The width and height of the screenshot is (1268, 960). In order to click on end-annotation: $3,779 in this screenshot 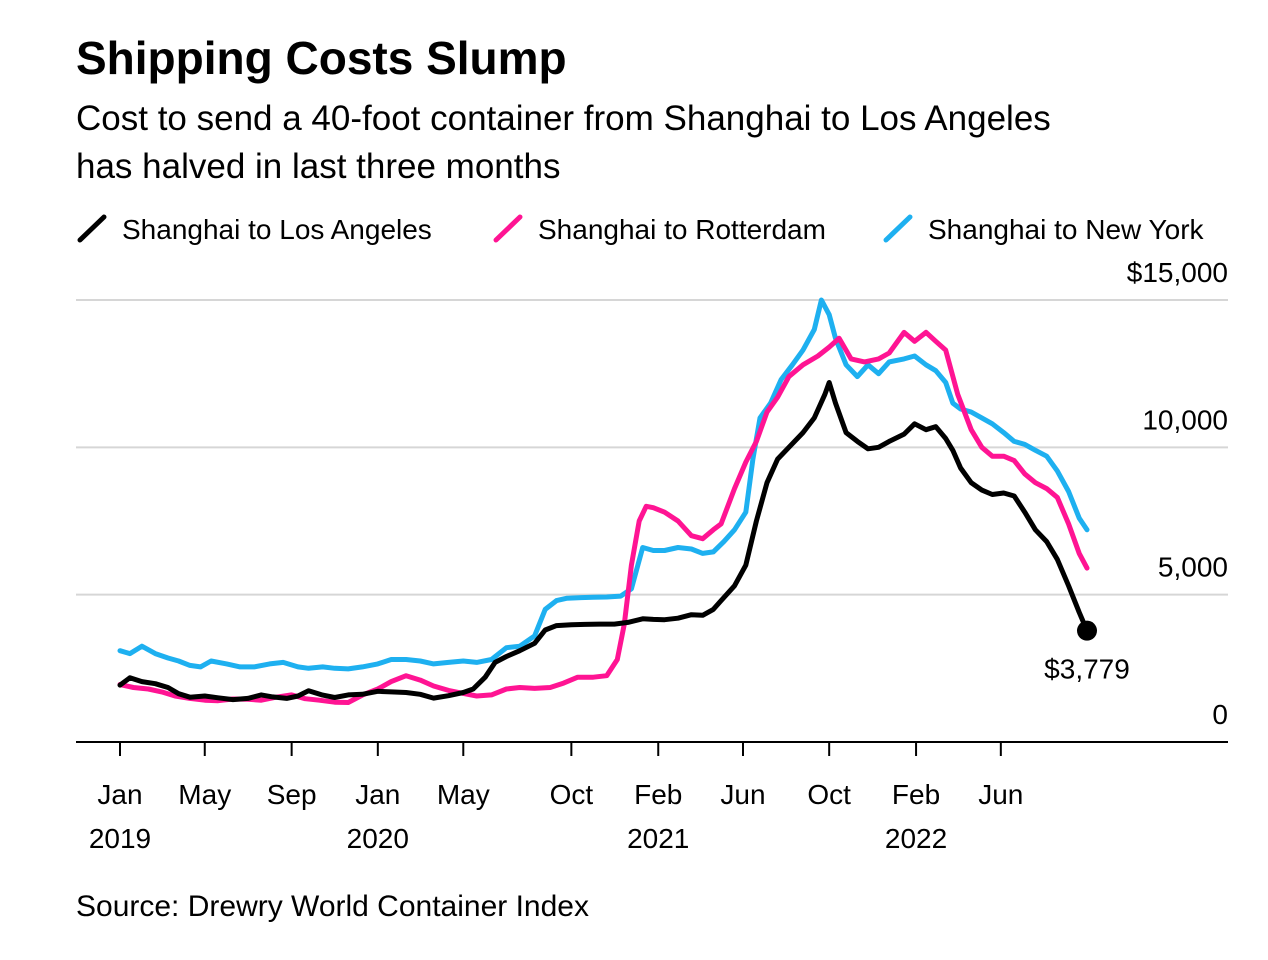, I will do `click(1087, 652)`.